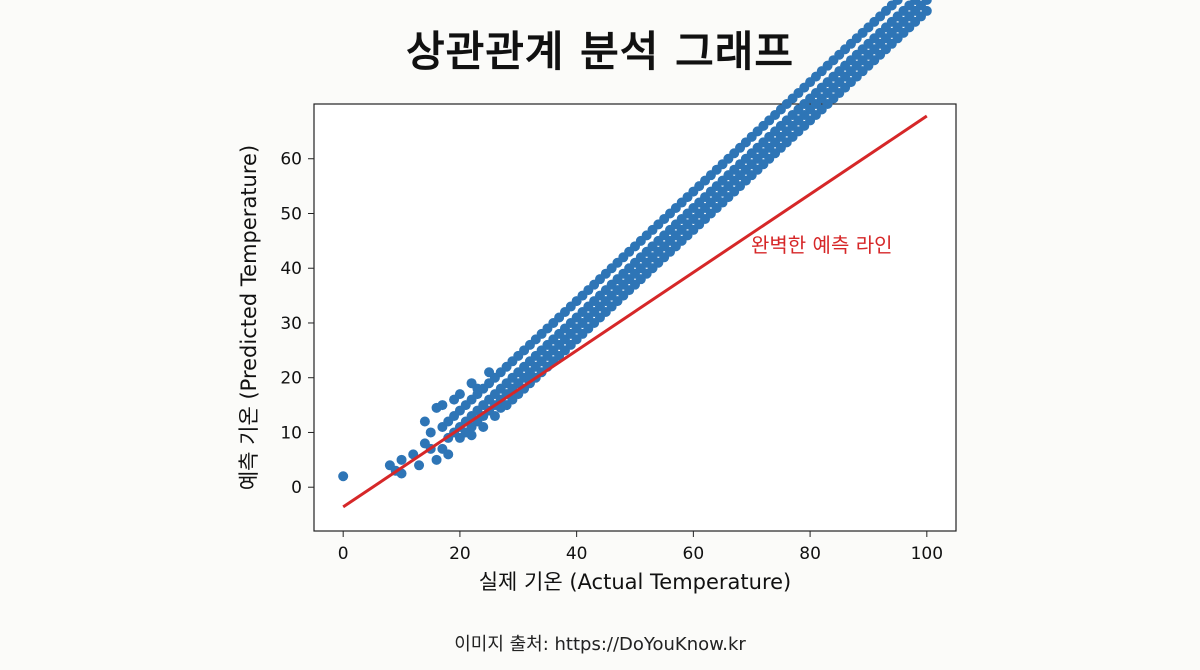 The height and width of the screenshot is (670, 1200). I want to click on x-tick-label: 100, so click(927, 554).